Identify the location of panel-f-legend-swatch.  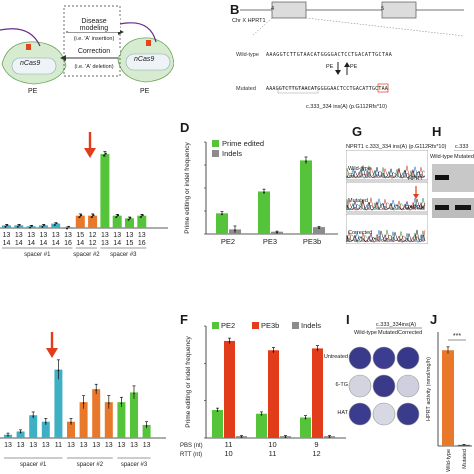
(255, 325).